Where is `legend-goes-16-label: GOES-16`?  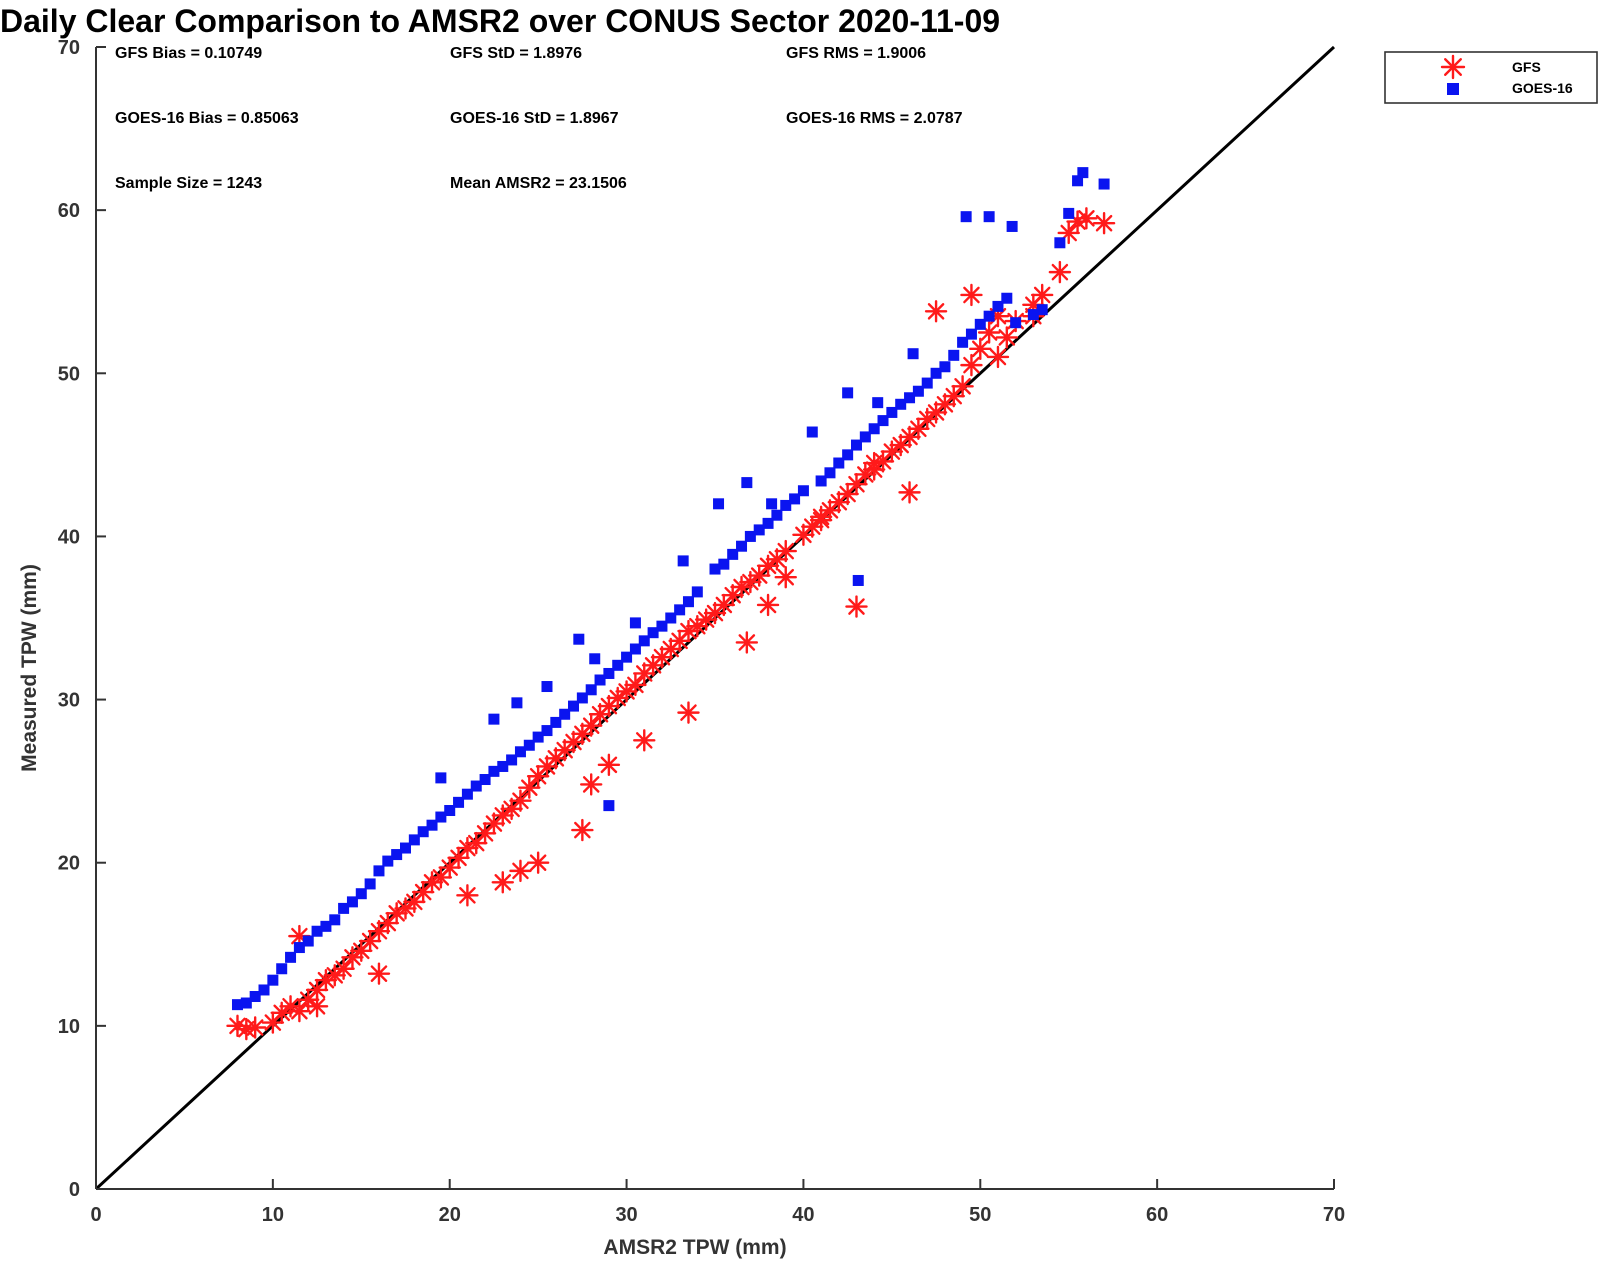 legend-goes-16-label: GOES-16 is located at coordinates (1542, 88).